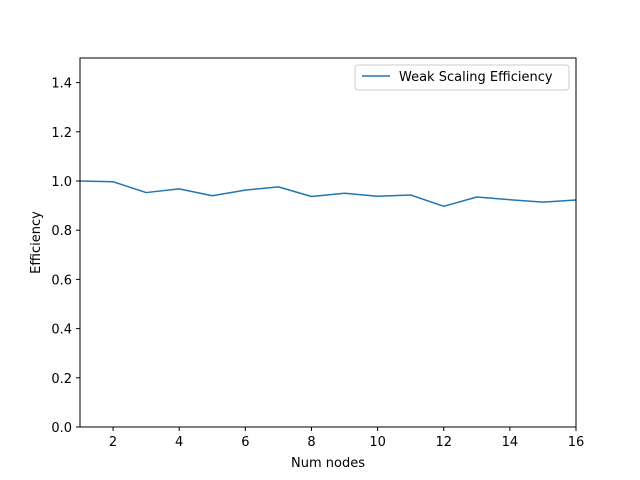 This screenshot has height=480, width=640. I want to click on legend: Weak Scaling Efficiency, so click(462, 77).